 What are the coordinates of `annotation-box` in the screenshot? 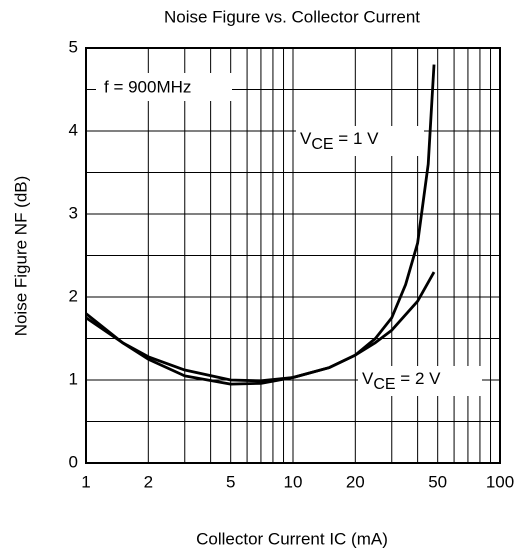 It's located at (164, 87).